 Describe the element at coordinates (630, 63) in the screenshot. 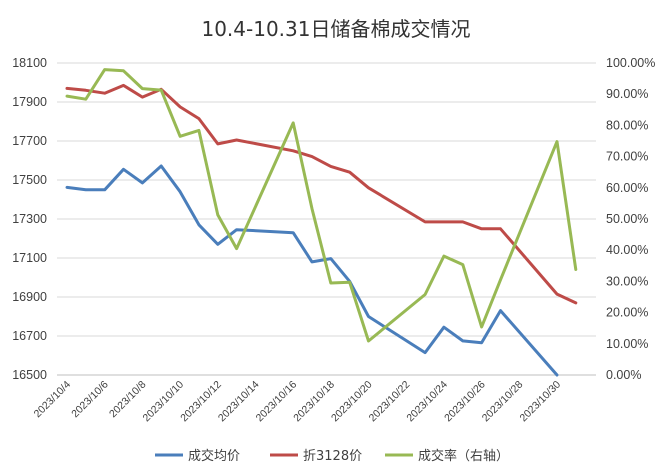

I see `right-axis-tick-label: 100.00%` at that location.